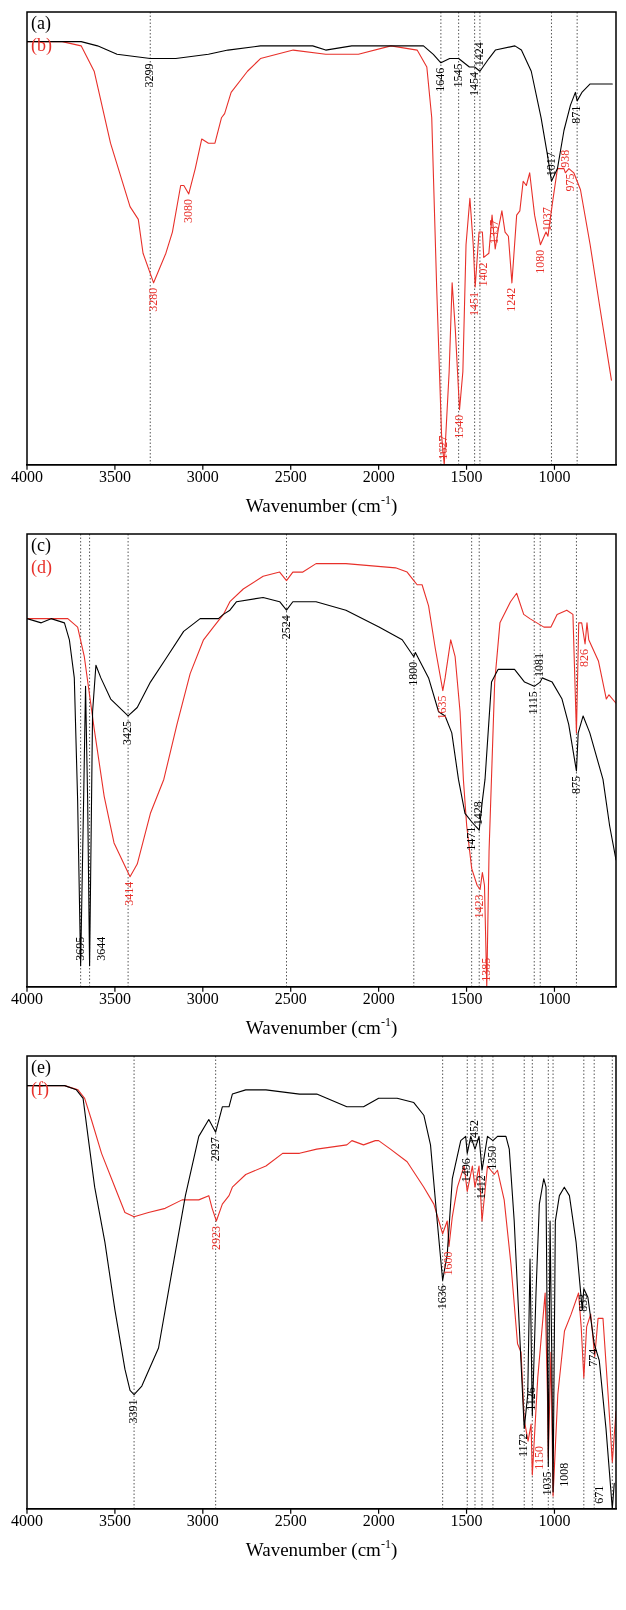  What do you see at coordinates (479, 906) in the screenshot?
I see `annotation: 1423` at bounding box center [479, 906].